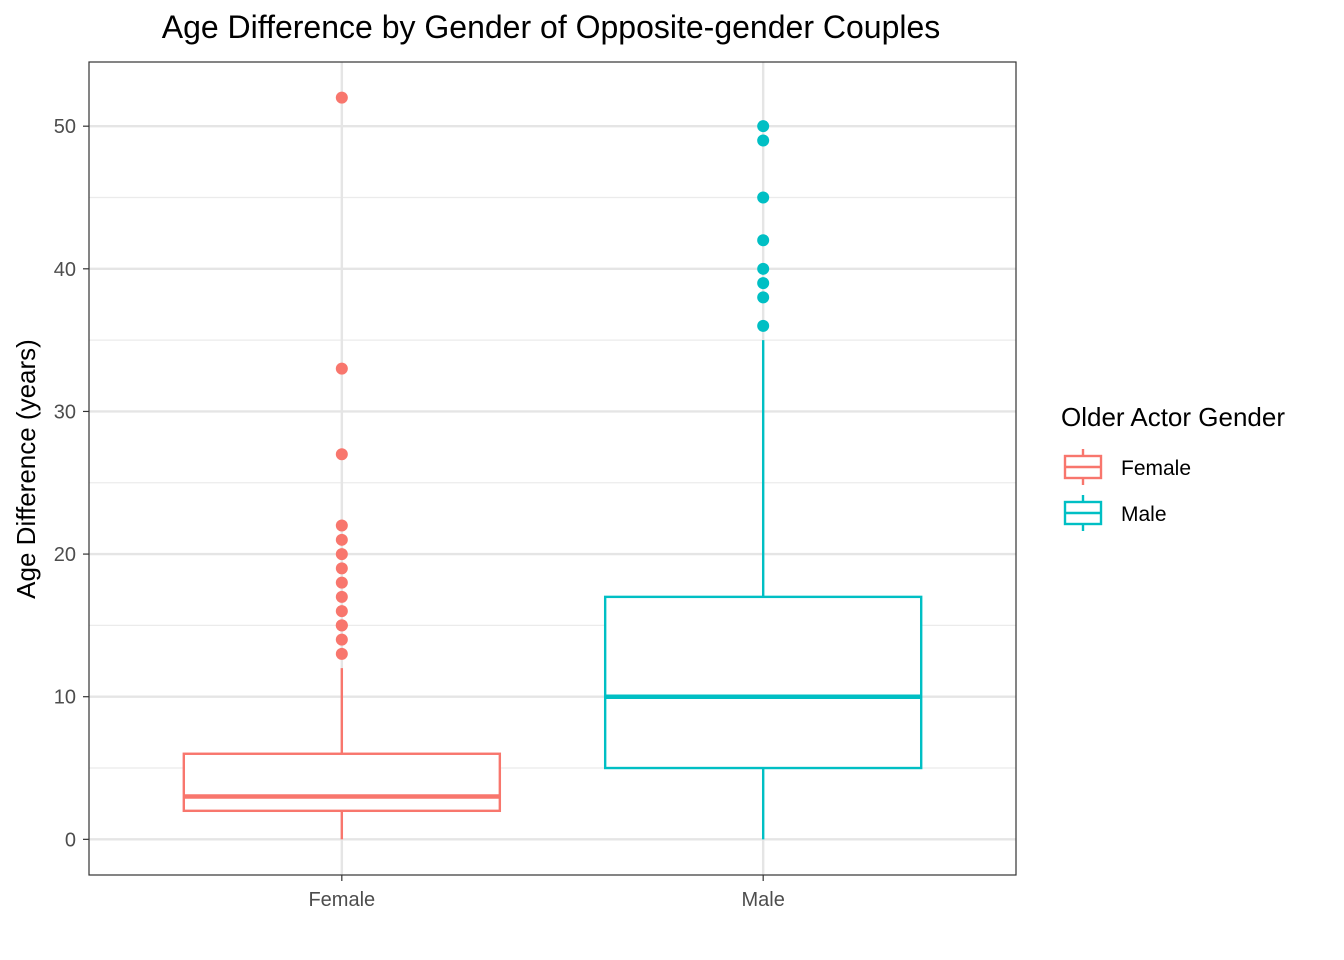 This screenshot has width=1344, height=960. What do you see at coordinates (65, 555) in the screenshot?
I see `y-tick-label: 20` at bounding box center [65, 555].